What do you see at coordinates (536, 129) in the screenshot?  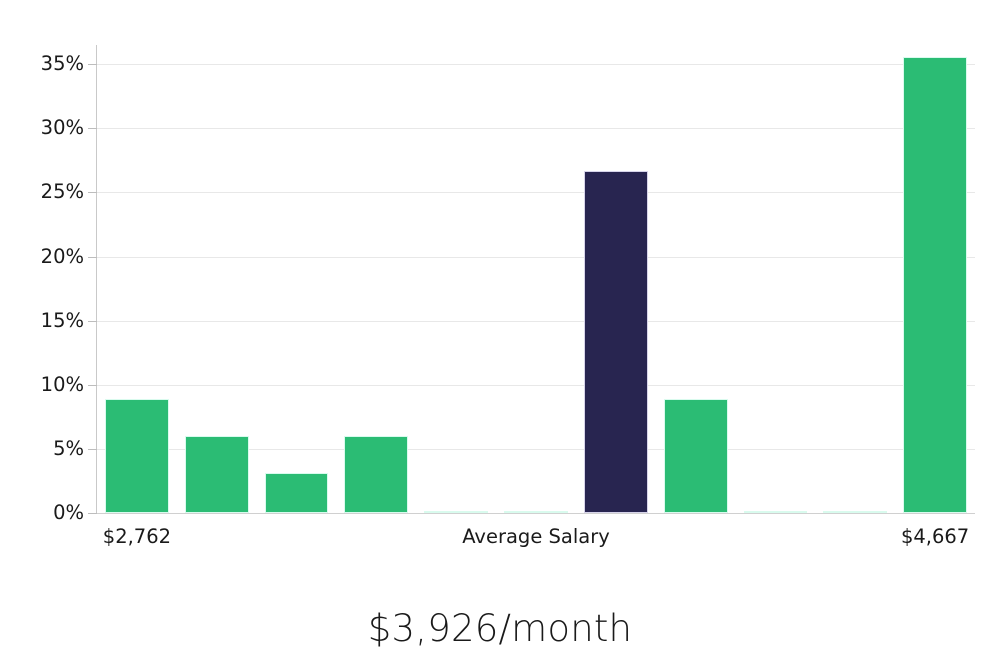 I see `gridline-30%` at bounding box center [536, 129].